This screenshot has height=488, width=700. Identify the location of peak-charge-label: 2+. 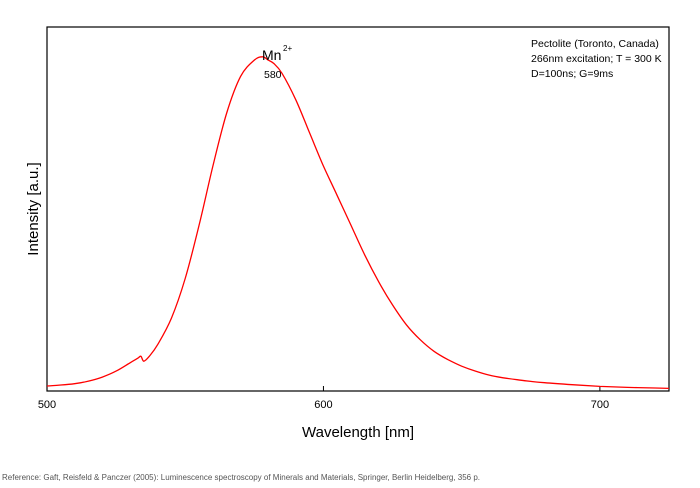
(287, 48).